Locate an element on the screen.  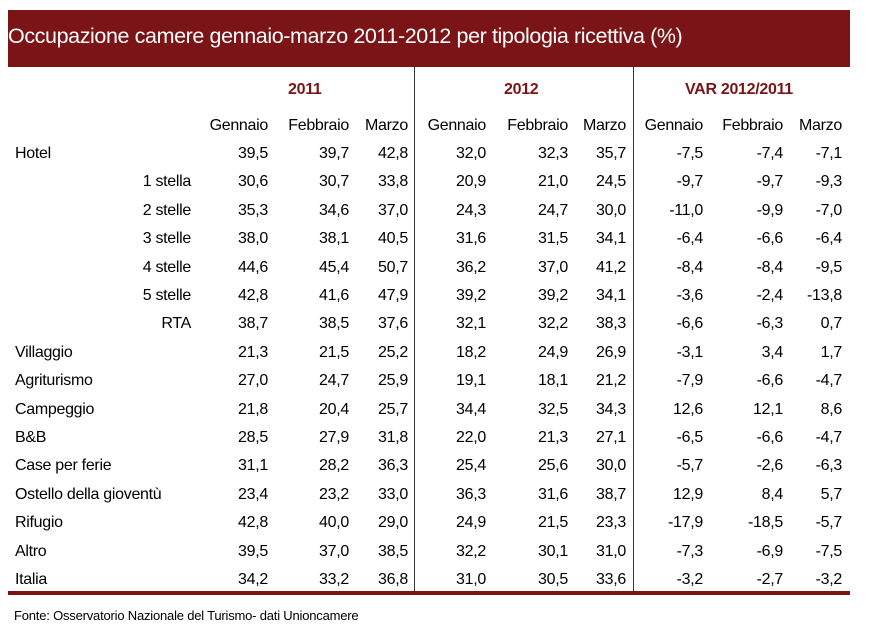
table-cell: -3,2 is located at coordinates (690, 579).